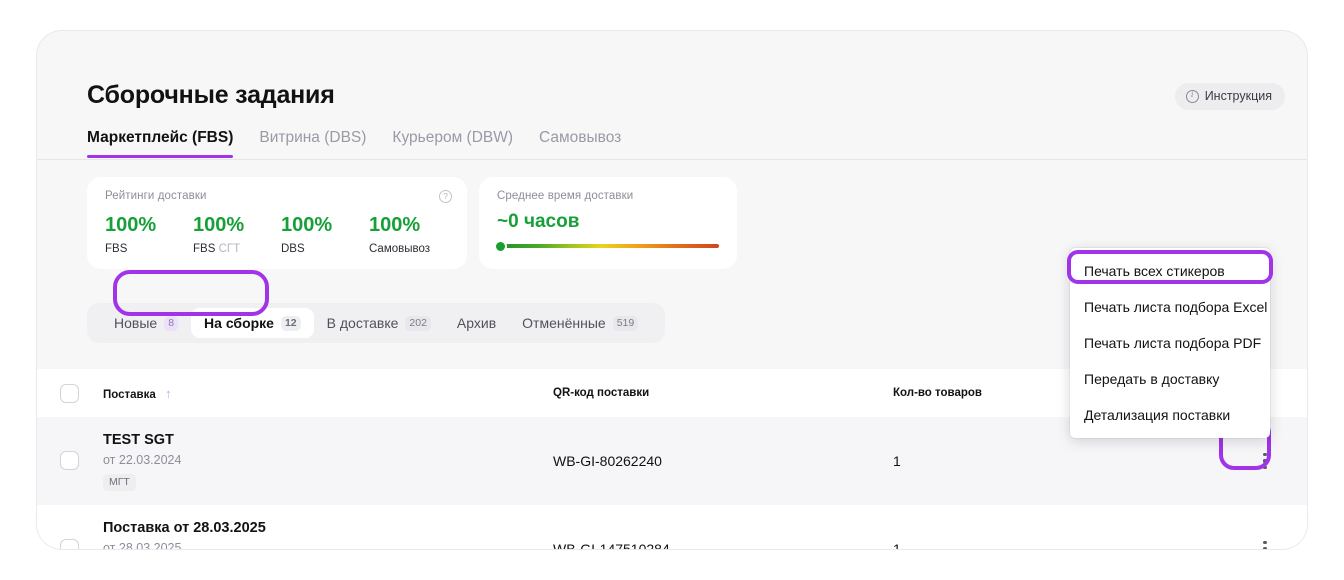 This screenshot has width=1344, height=580. What do you see at coordinates (1238, 96) in the screenshot?
I see `instruction-label: Инструкция` at bounding box center [1238, 96].